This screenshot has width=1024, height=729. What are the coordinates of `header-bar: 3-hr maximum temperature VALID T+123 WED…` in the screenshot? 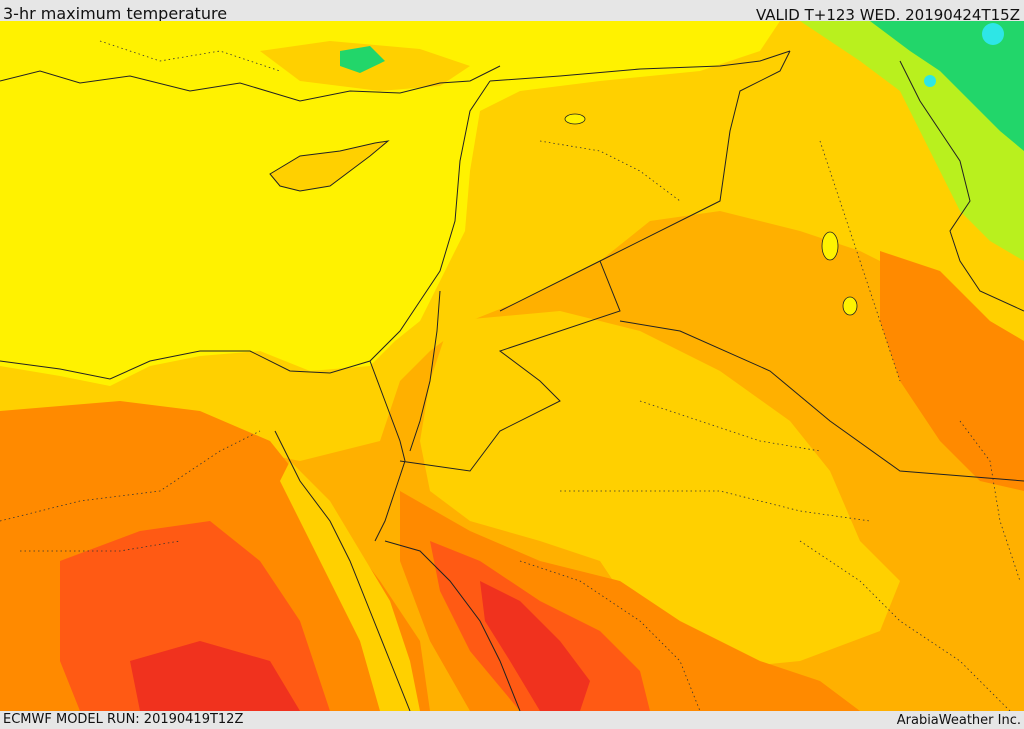 It's located at (512, 12).